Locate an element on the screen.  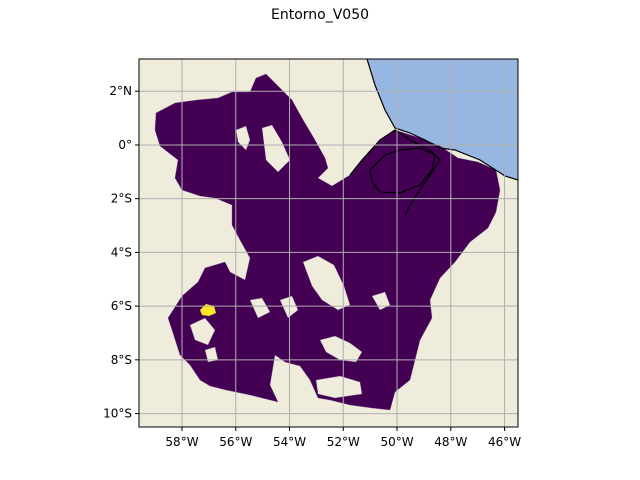
y-tick-label: 2°S is located at coordinates (121, 199).